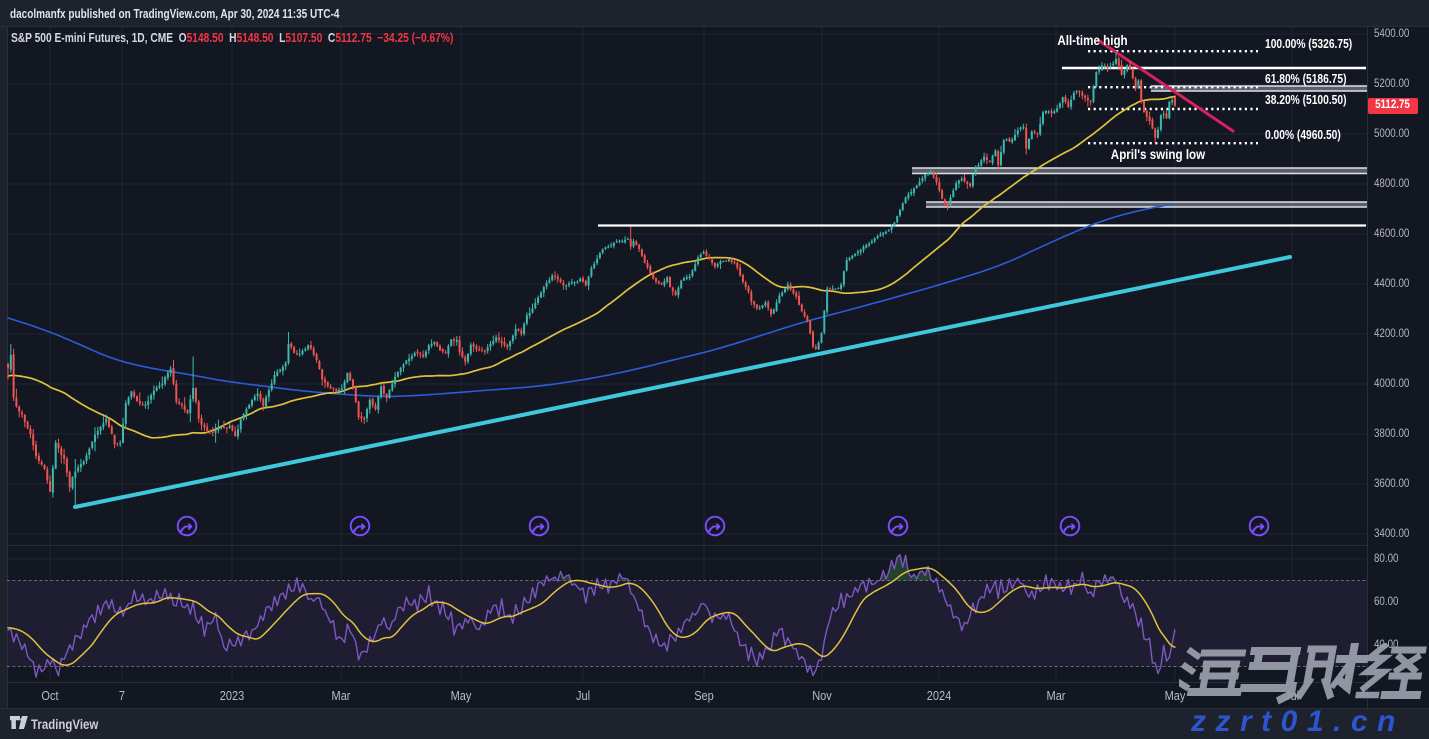  What do you see at coordinates (65, 724) in the screenshot?
I see `svg-text: TradingView` at bounding box center [65, 724].